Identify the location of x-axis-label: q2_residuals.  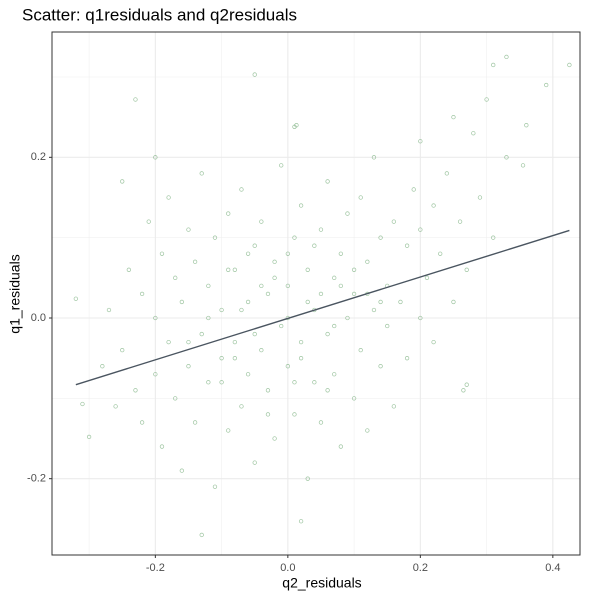
(321, 583).